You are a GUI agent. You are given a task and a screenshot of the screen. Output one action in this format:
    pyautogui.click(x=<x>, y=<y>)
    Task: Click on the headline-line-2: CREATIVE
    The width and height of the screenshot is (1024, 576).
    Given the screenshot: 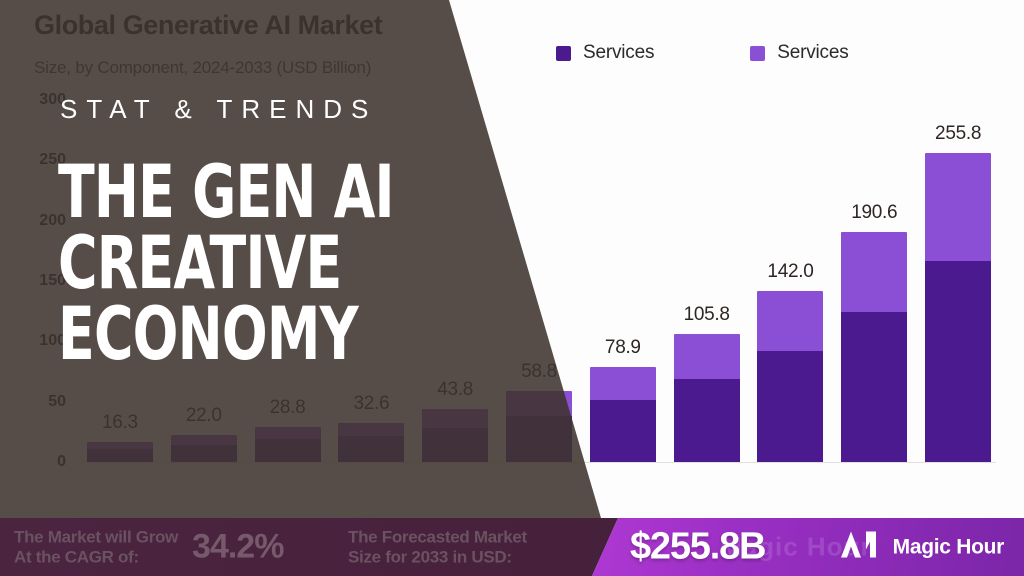 What is the action you would take?
    pyautogui.click(x=200, y=263)
    